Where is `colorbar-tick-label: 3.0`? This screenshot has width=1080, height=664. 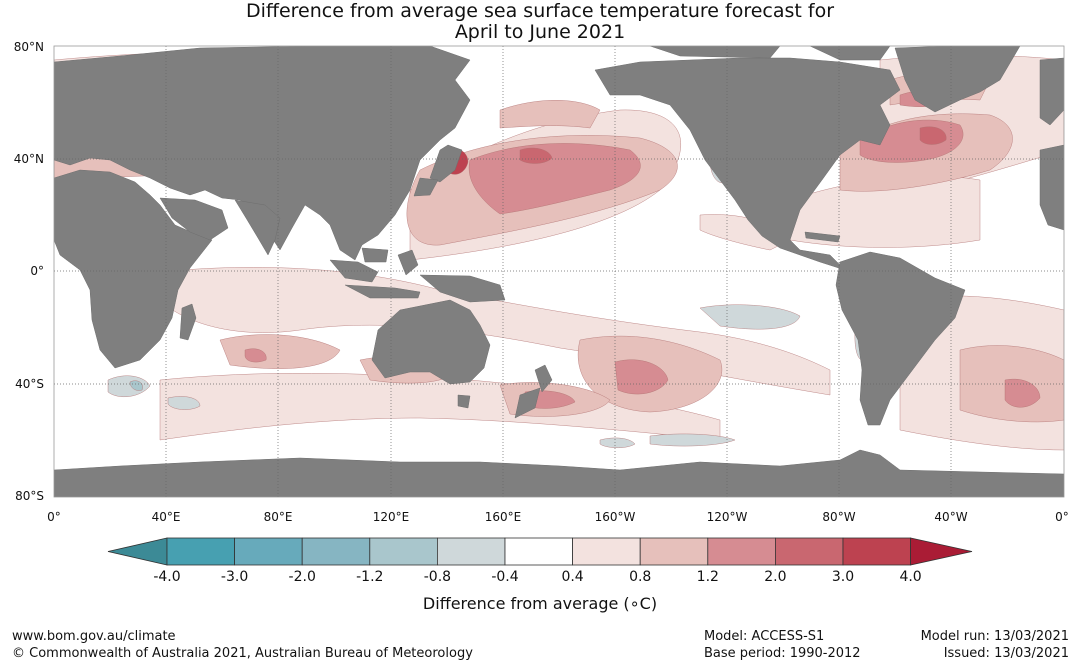
colorbar-tick-label: 3.0 is located at coordinates (843, 577).